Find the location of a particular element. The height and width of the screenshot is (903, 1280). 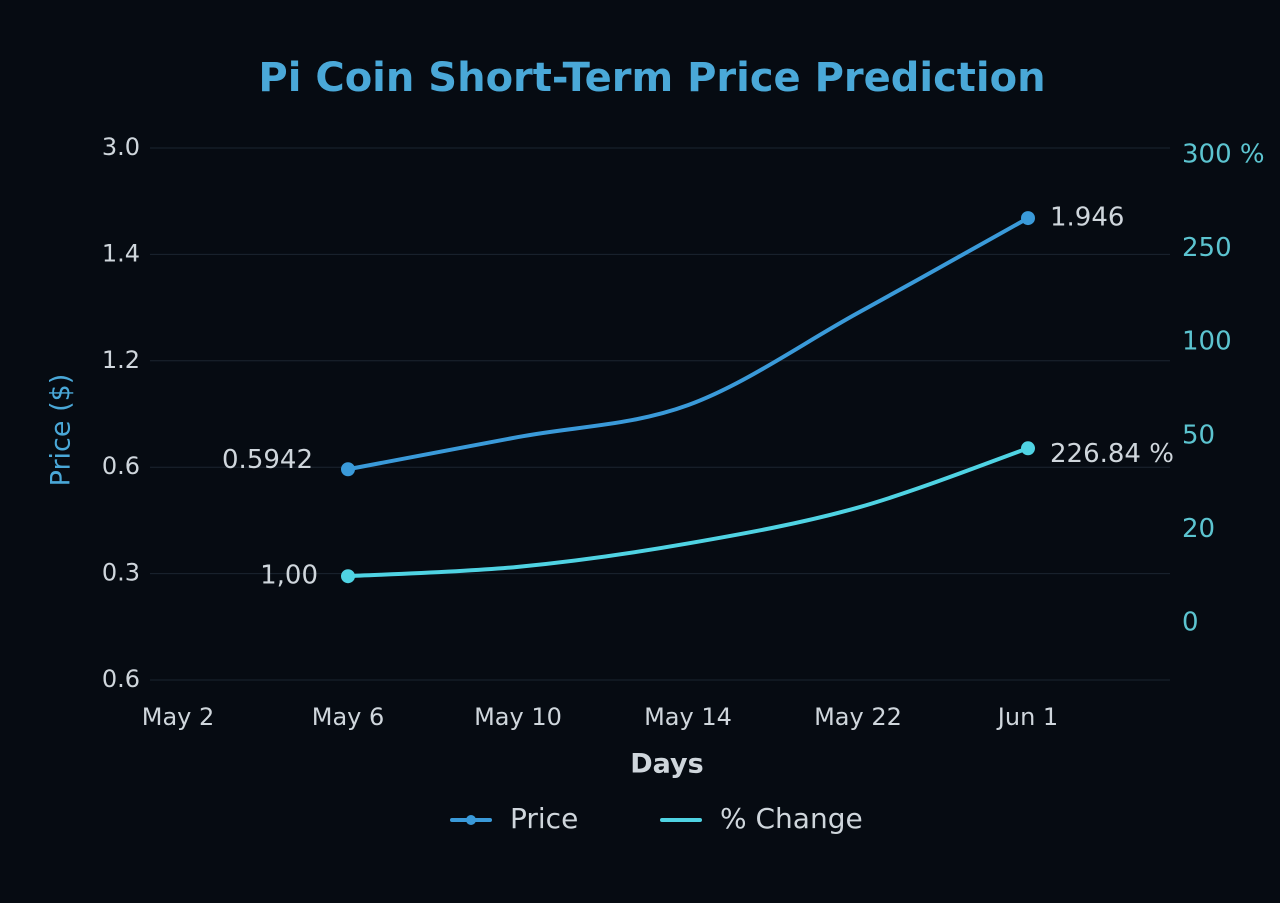

x-tick-label: May 6 is located at coordinates (348, 717).